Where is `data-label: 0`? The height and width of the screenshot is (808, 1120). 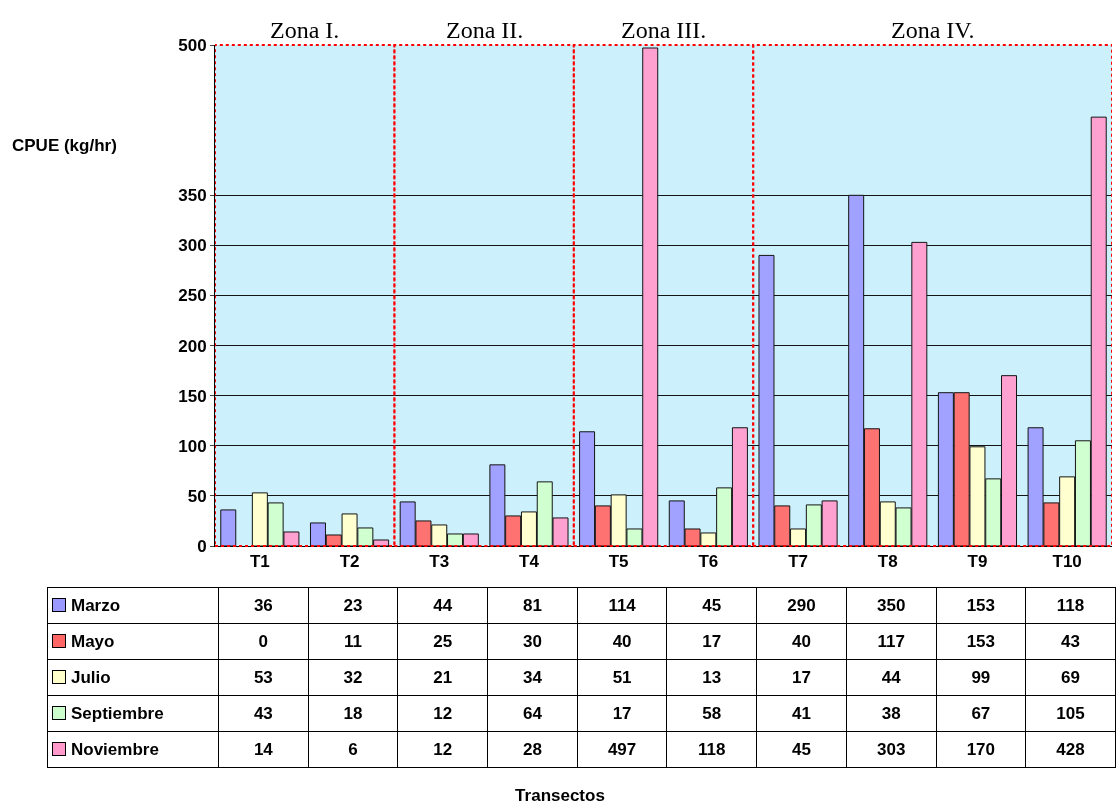 data-label: 0 is located at coordinates (263, 641).